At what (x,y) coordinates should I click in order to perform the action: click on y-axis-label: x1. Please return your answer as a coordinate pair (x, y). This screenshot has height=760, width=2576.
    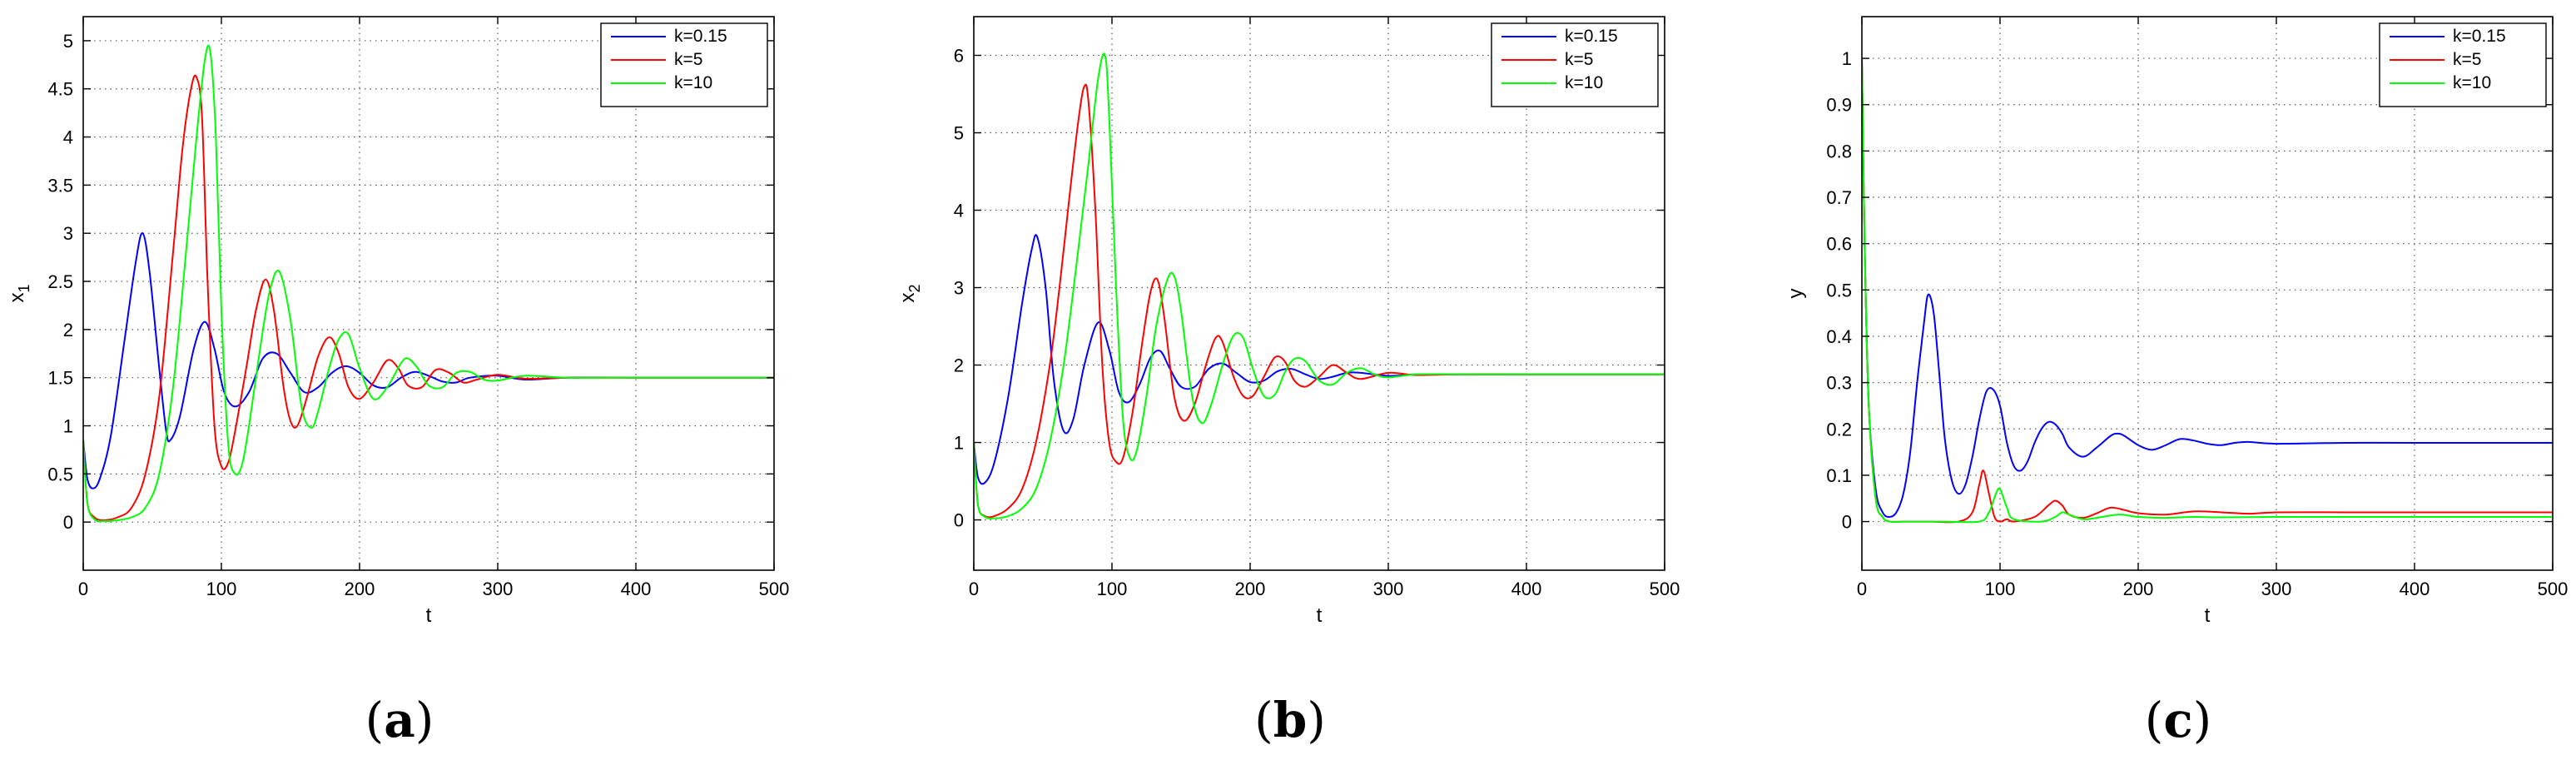
    Looking at the image, I should click on (19, 293).